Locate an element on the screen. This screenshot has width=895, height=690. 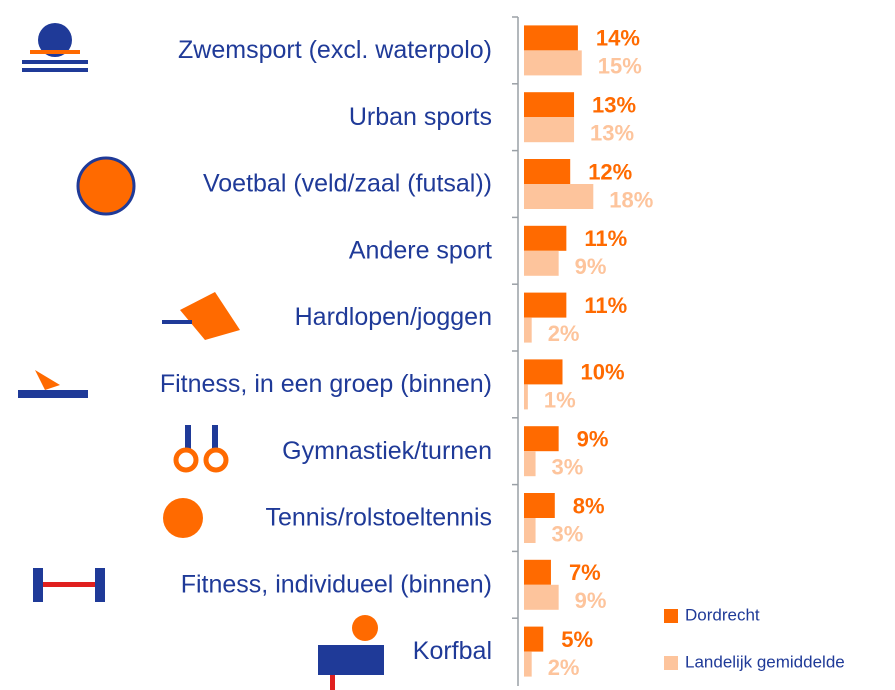
category-label: Hardlopen/joggen is located at coordinates (393, 317).